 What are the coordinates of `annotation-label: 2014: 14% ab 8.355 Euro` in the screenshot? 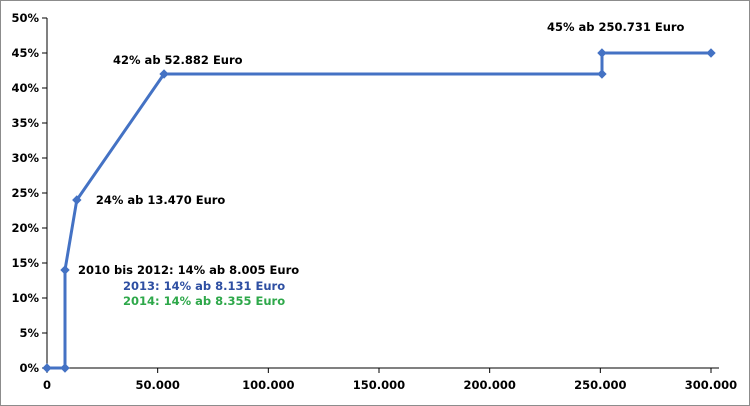 It's located at (204, 301).